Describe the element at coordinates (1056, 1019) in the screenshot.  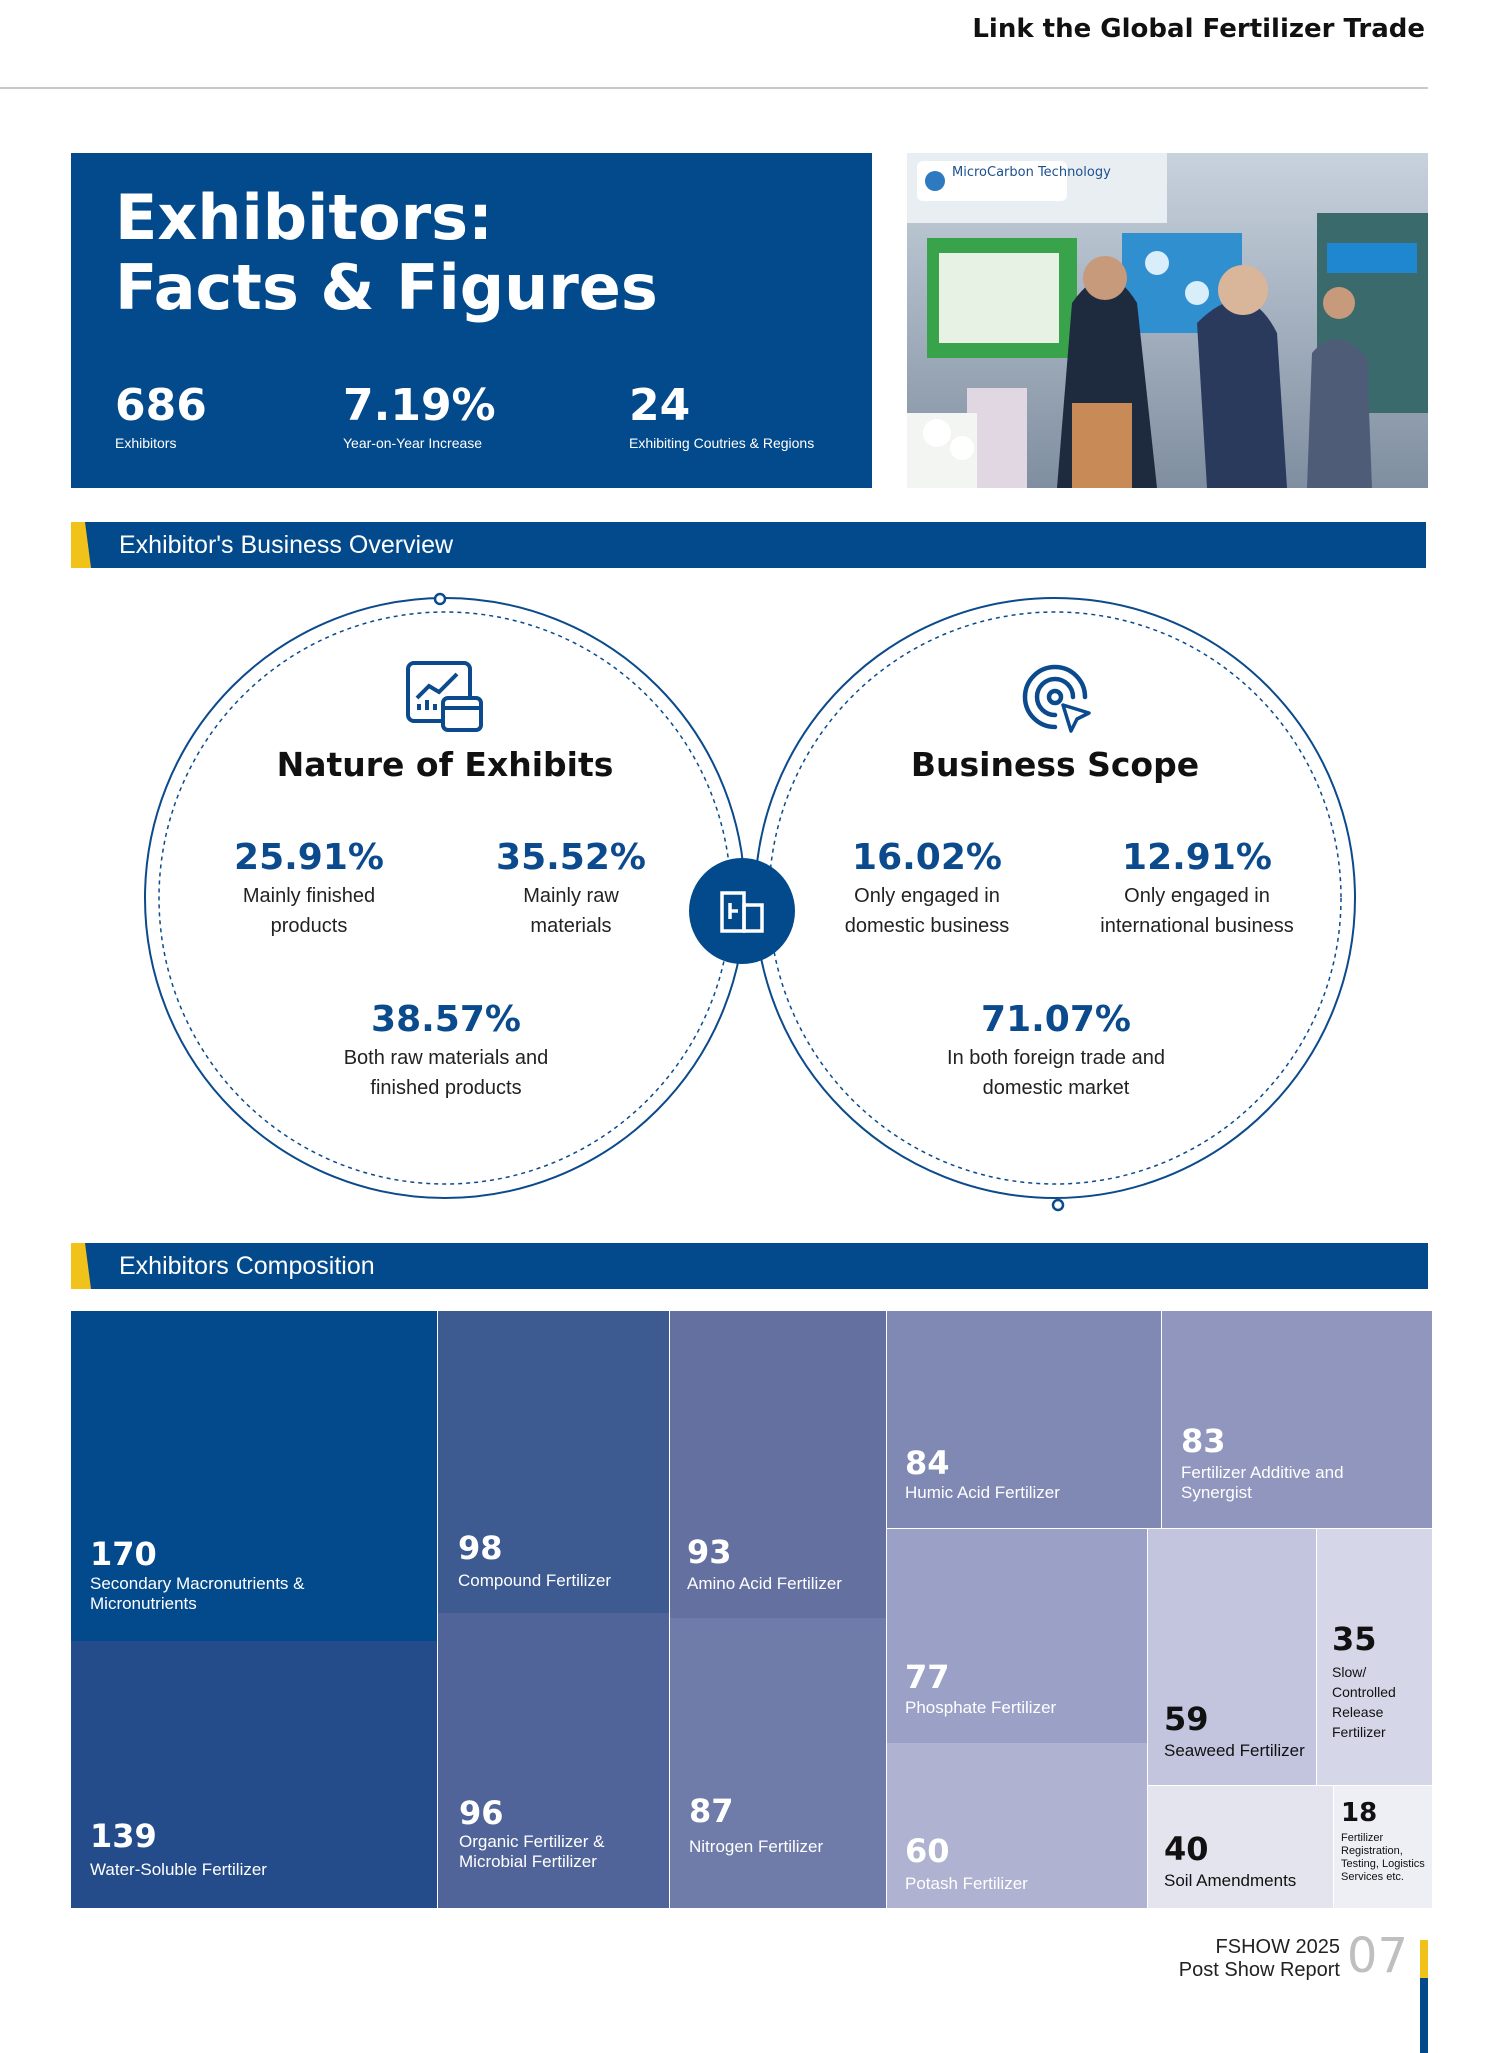
I see `stat-value: 71.07%` at that location.